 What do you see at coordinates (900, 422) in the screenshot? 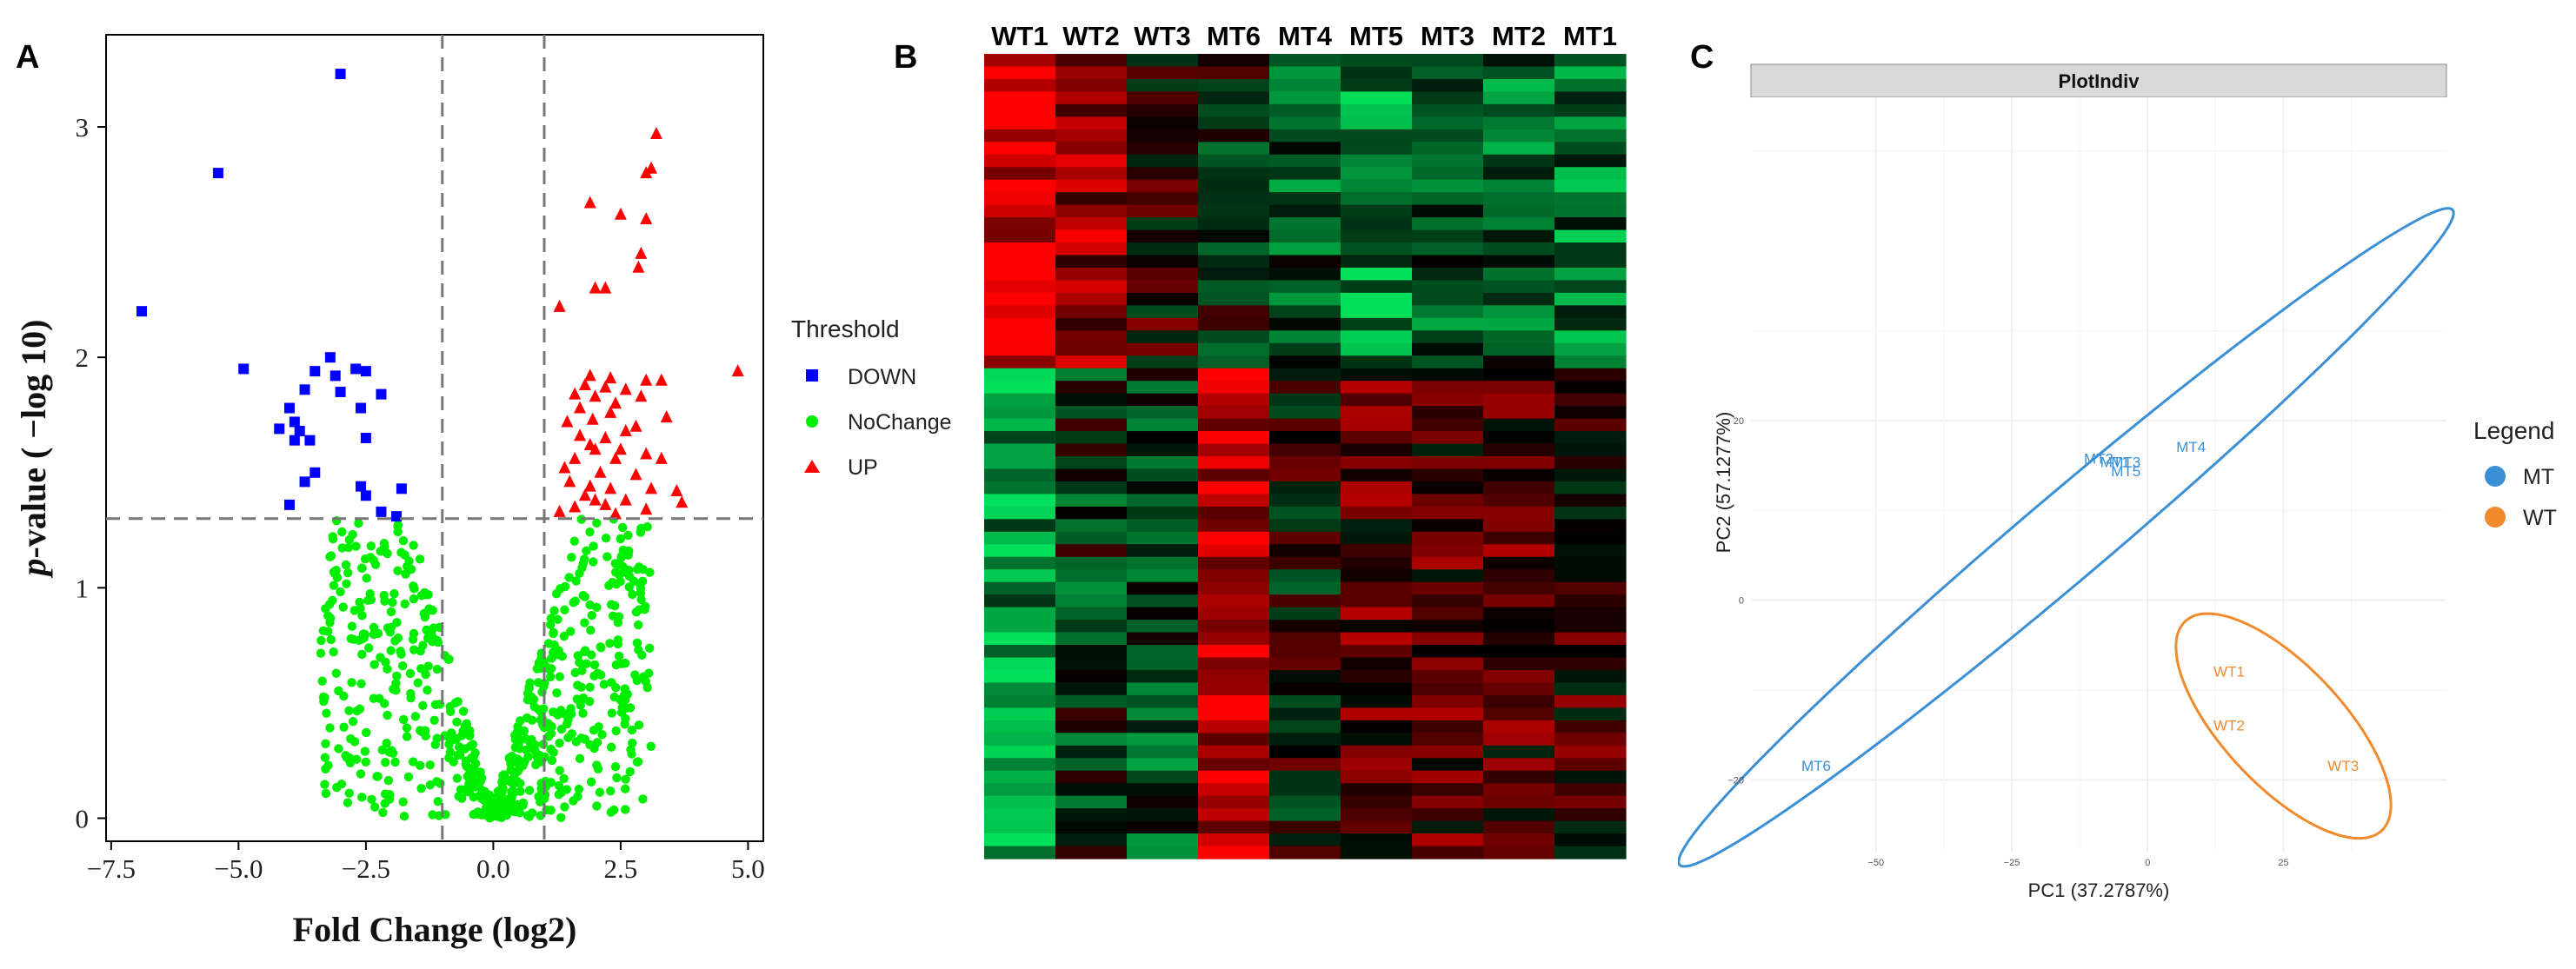
I see `legend-nochange-label: NoChange` at bounding box center [900, 422].